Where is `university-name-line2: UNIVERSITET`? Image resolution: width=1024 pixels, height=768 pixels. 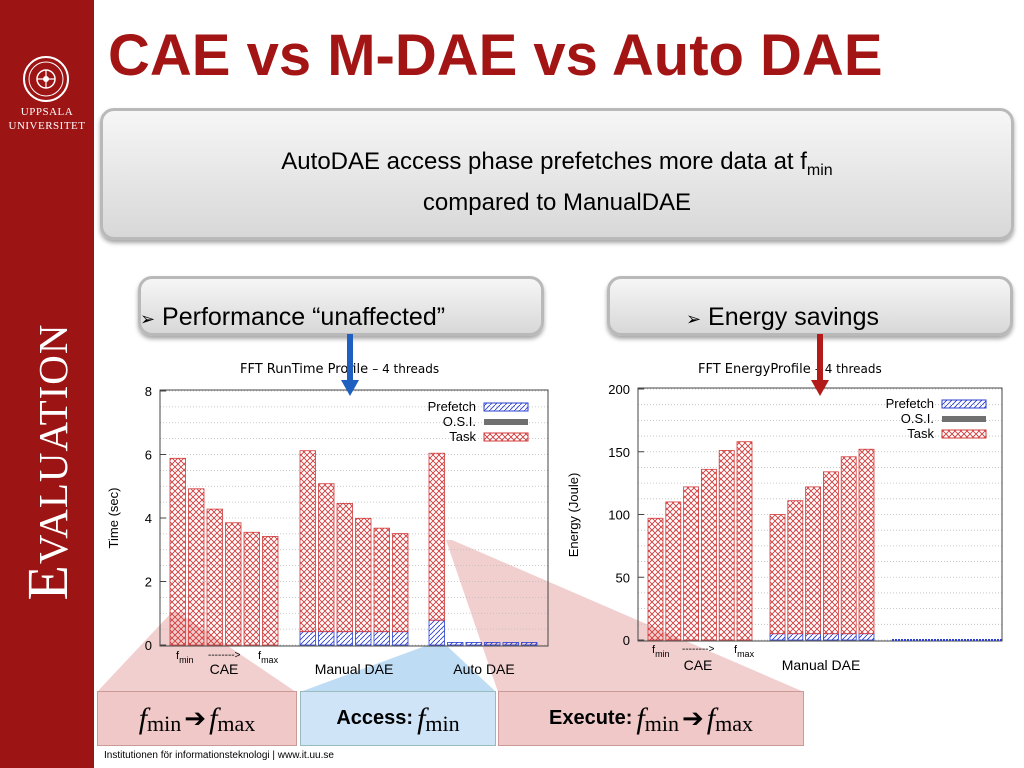
university-name-line2: UNIVERSITET is located at coordinates (47, 126).